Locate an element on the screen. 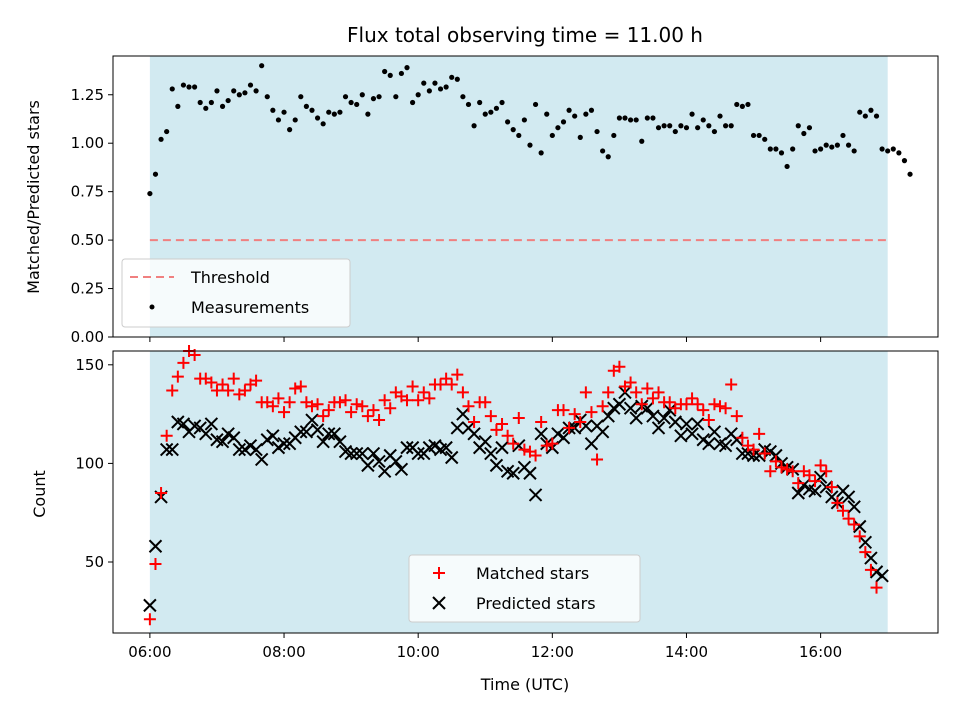 The height and width of the screenshot is (720, 960). y-tick-label: 0.75 is located at coordinates (87, 192).